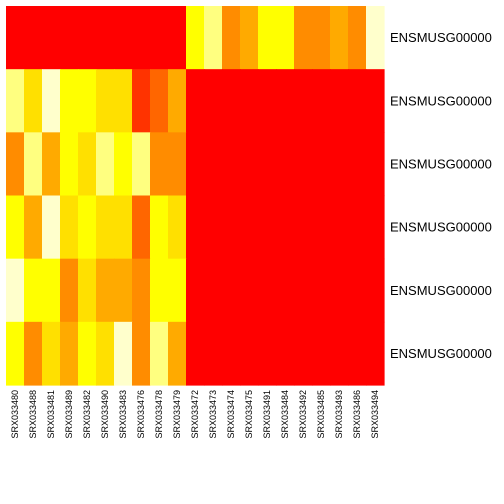 Image resolution: width=504 pixels, height=504 pixels. What do you see at coordinates (159, 38) in the screenshot?
I see `heatmap-cell-r0-c8` at bounding box center [159, 38].